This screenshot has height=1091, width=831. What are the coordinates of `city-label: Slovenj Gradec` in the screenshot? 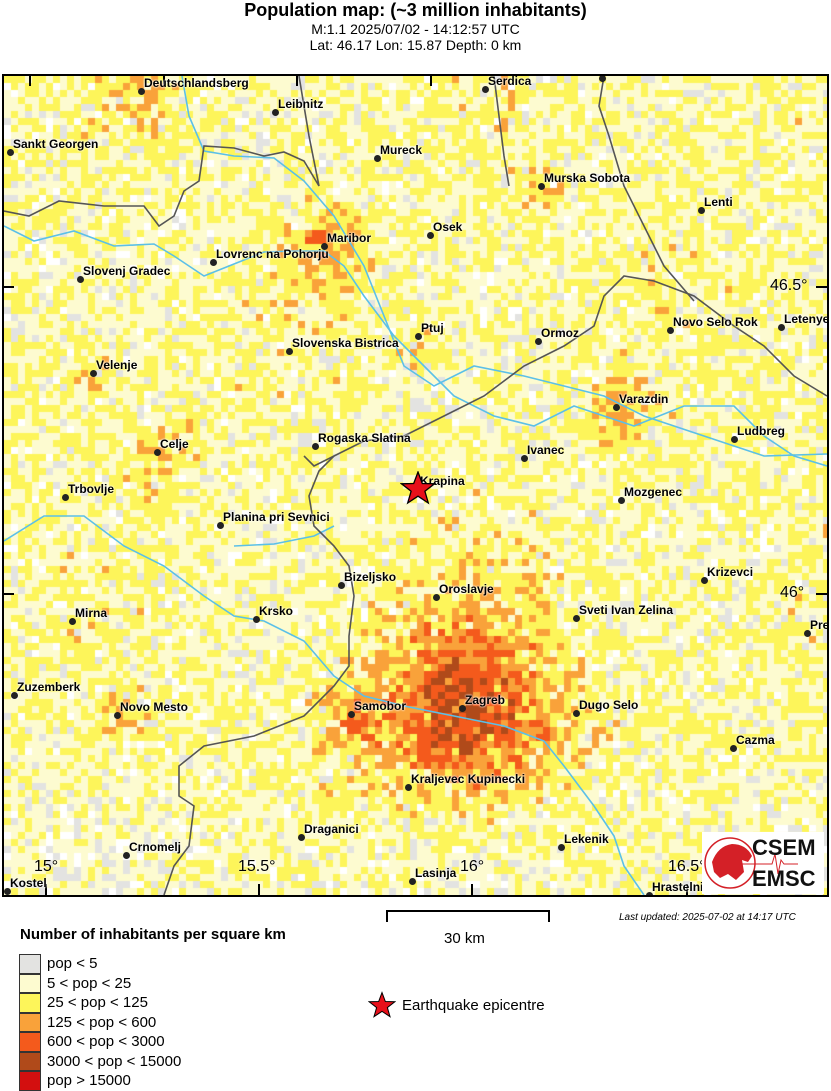 It's located at (127, 271).